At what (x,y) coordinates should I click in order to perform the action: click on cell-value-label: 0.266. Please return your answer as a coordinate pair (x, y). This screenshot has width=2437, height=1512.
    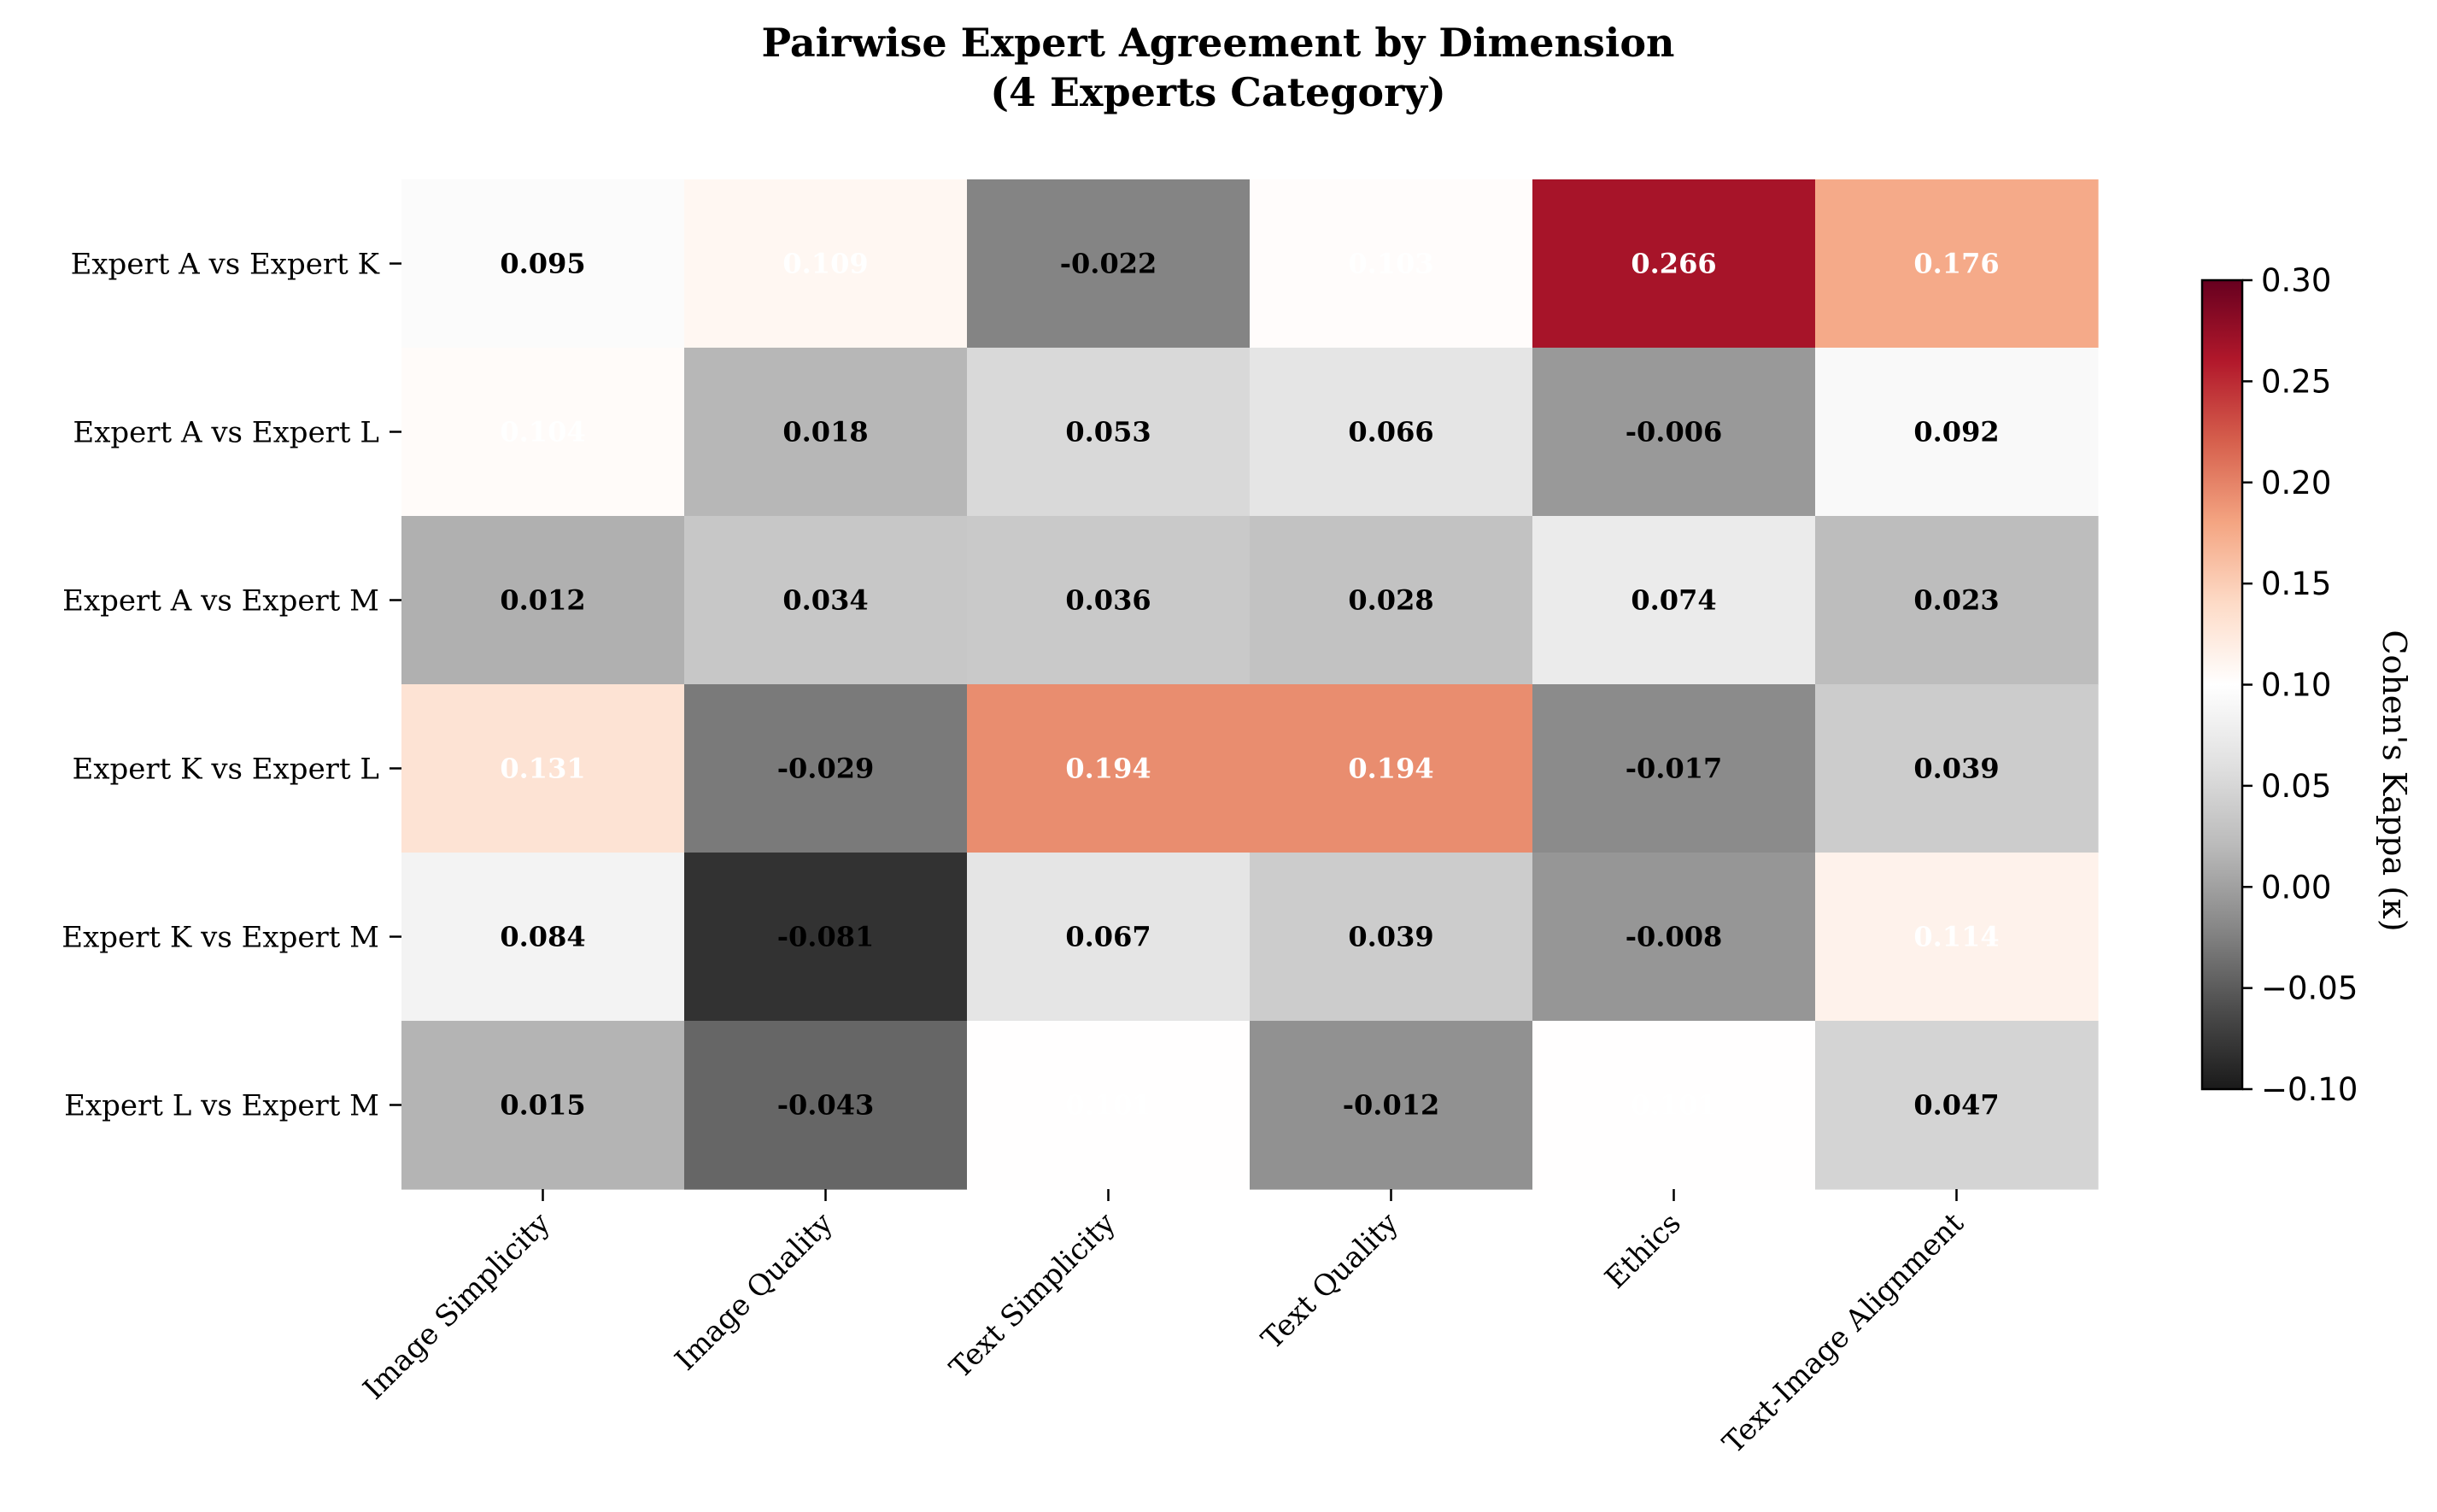
    Looking at the image, I should click on (1673, 264).